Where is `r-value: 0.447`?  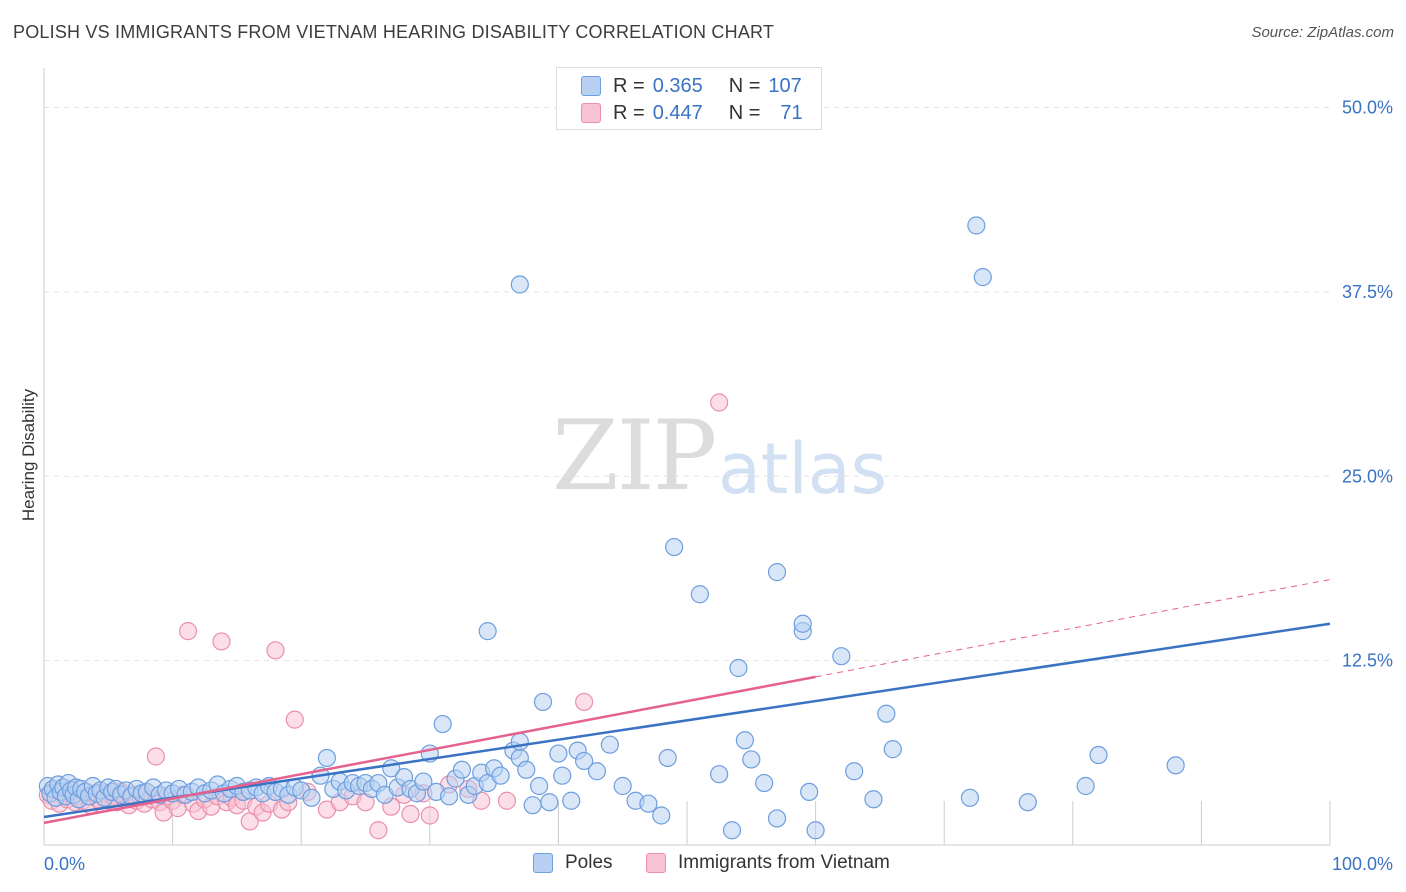
r-value: 0.447 is located at coordinates (677, 112).